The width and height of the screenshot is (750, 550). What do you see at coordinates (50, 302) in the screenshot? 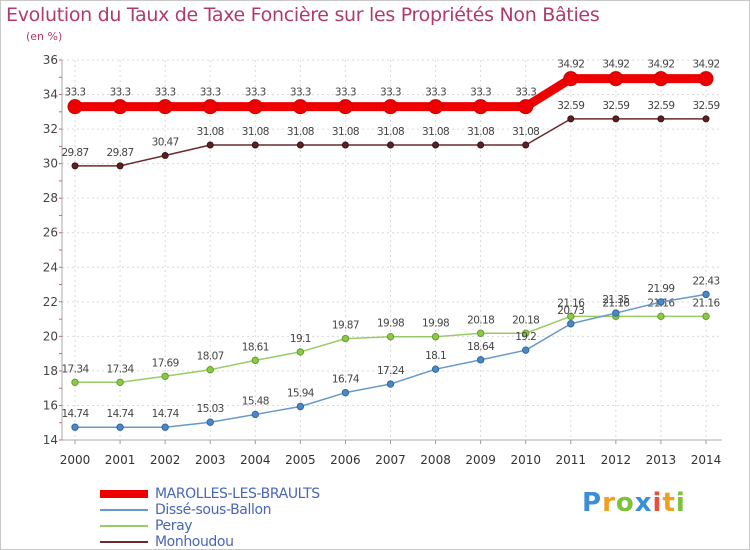
I see `y-tick-label: 22` at bounding box center [50, 302].